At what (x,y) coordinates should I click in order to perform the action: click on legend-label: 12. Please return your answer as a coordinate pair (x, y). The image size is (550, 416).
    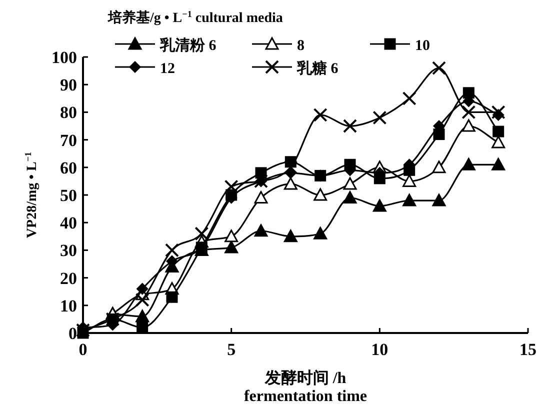
    Looking at the image, I should click on (167, 69).